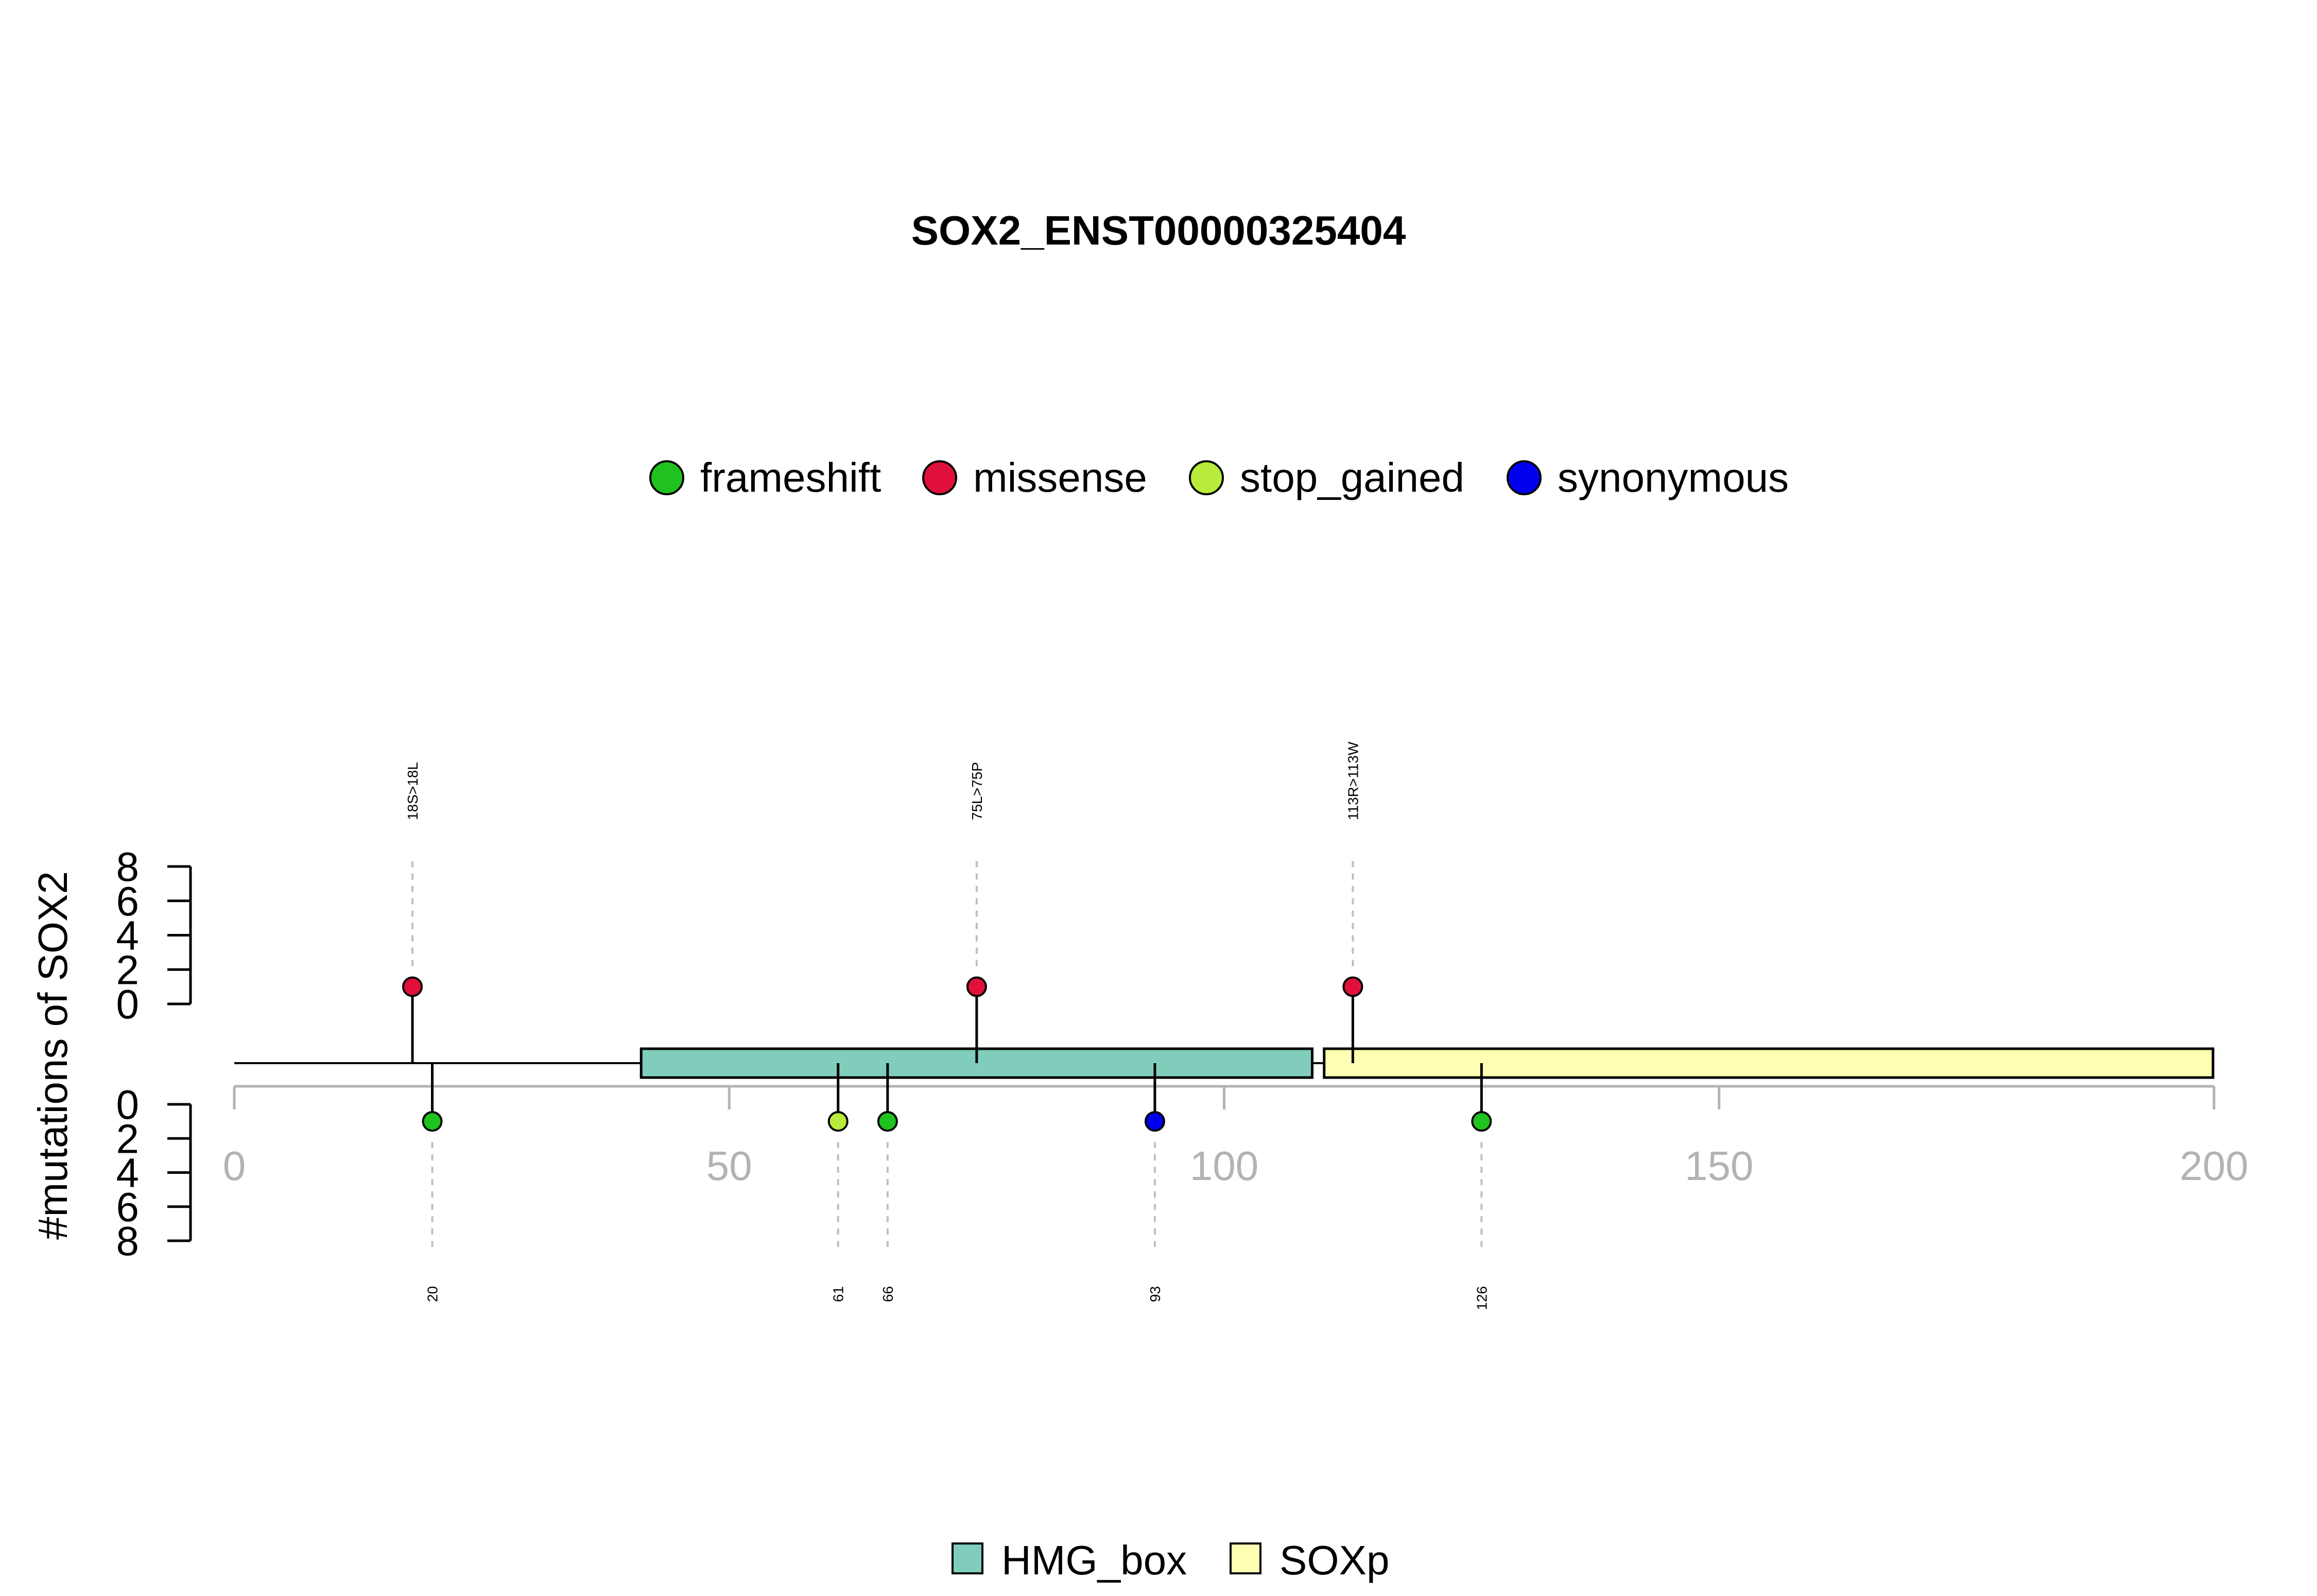 The height and width of the screenshot is (1596, 2317). I want to click on chart-title: SOX2_ENST00000325404, so click(1158, 230).